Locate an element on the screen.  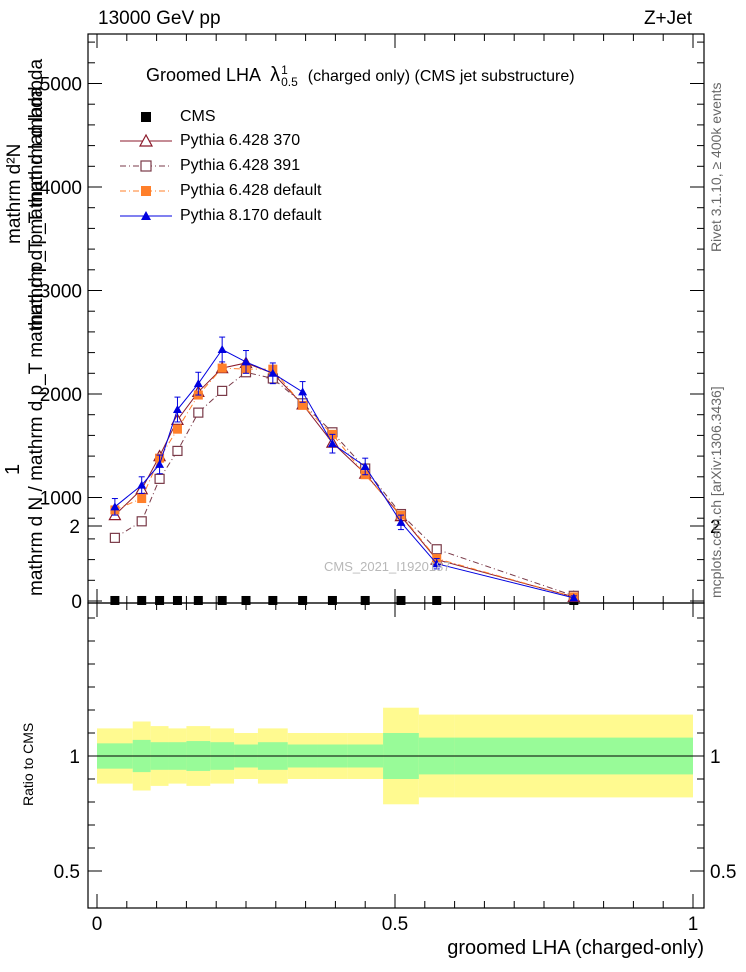
legend-label-p6-370: Pythia 6.428 370 is located at coordinates (240, 140).